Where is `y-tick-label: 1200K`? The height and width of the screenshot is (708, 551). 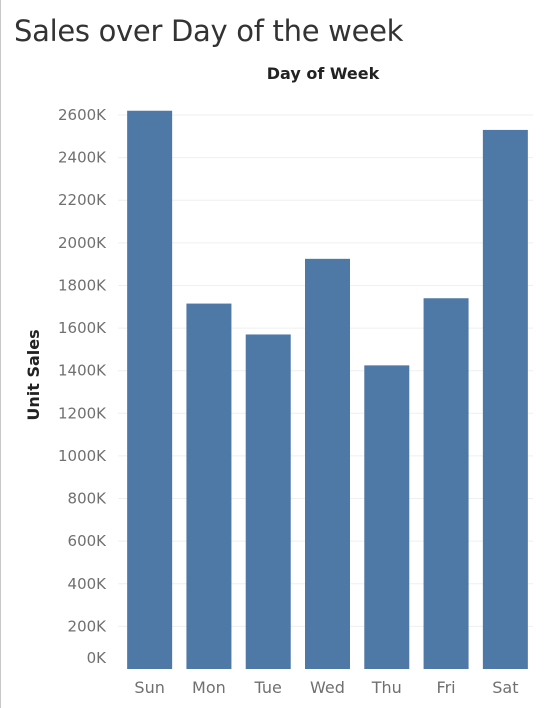 y-tick-label: 1200K is located at coordinates (82, 413).